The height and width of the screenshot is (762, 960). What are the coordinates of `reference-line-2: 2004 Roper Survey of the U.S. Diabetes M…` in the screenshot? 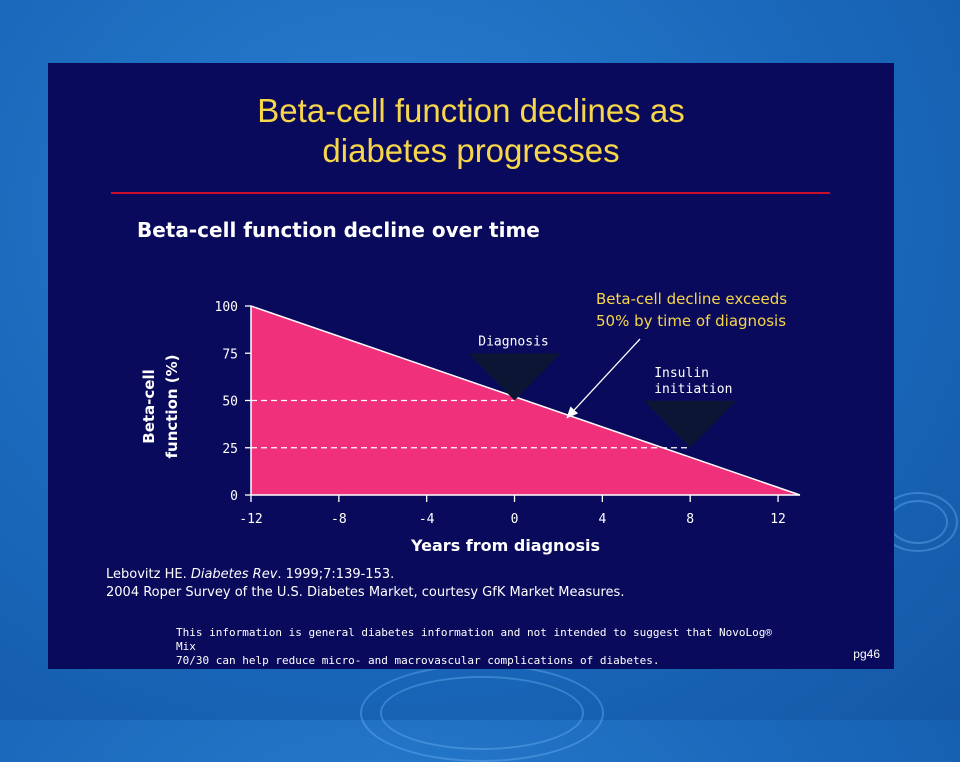 It's located at (365, 592).